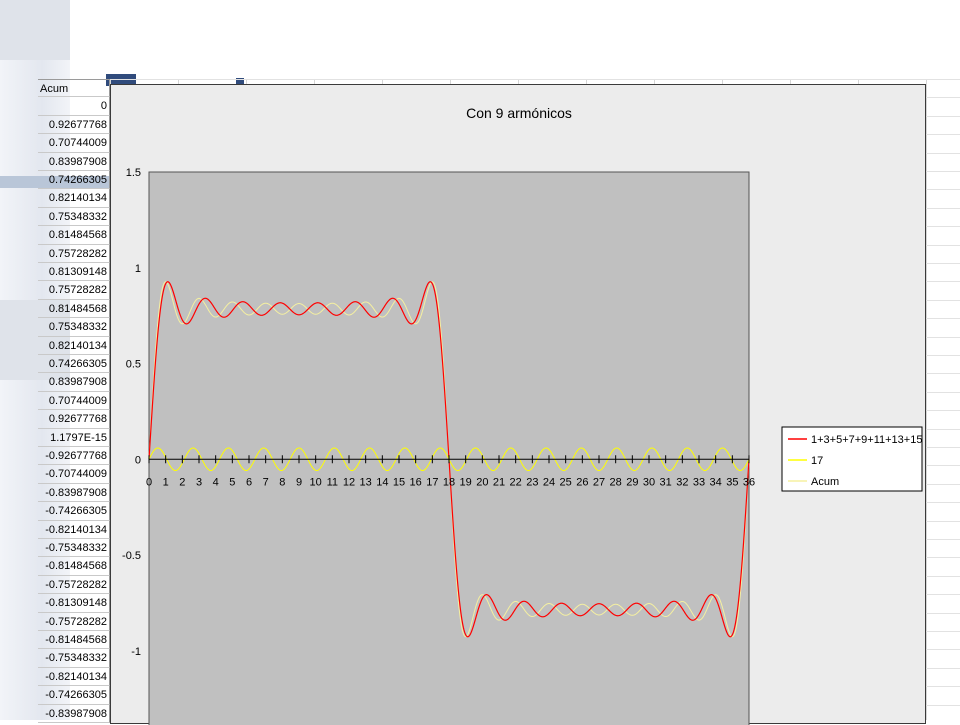  Describe the element at coordinates (566, 482) in the screenshot. I see `x-tick-label: 25` at that location.